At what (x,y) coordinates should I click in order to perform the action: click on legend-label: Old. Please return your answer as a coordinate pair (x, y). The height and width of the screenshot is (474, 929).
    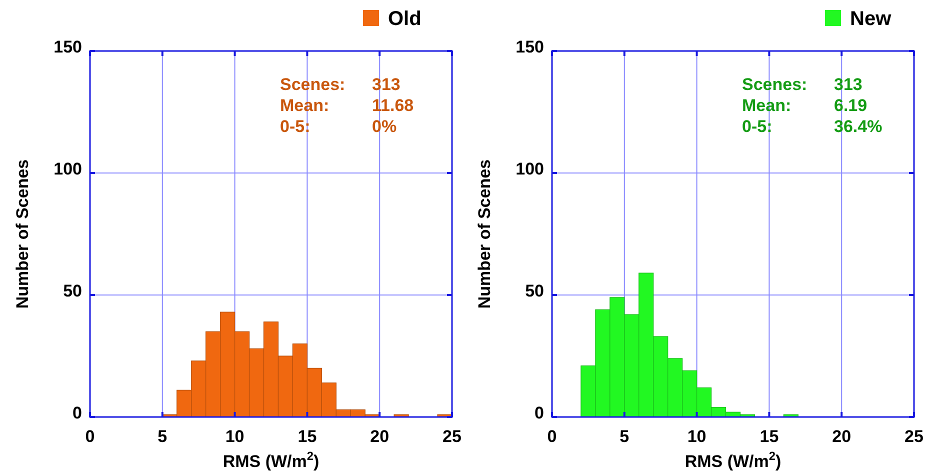
    Looking at the image, I should click on (405, 19).